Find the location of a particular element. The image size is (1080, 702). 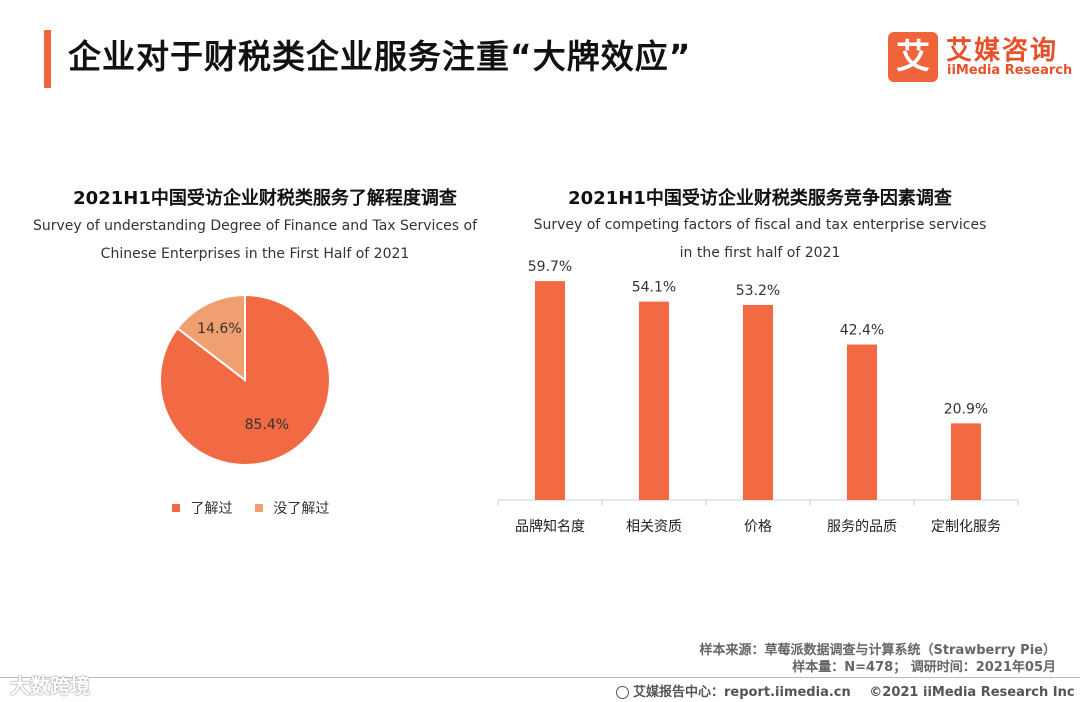

legend-swatch-unknown is located at coordinates (258, 508).